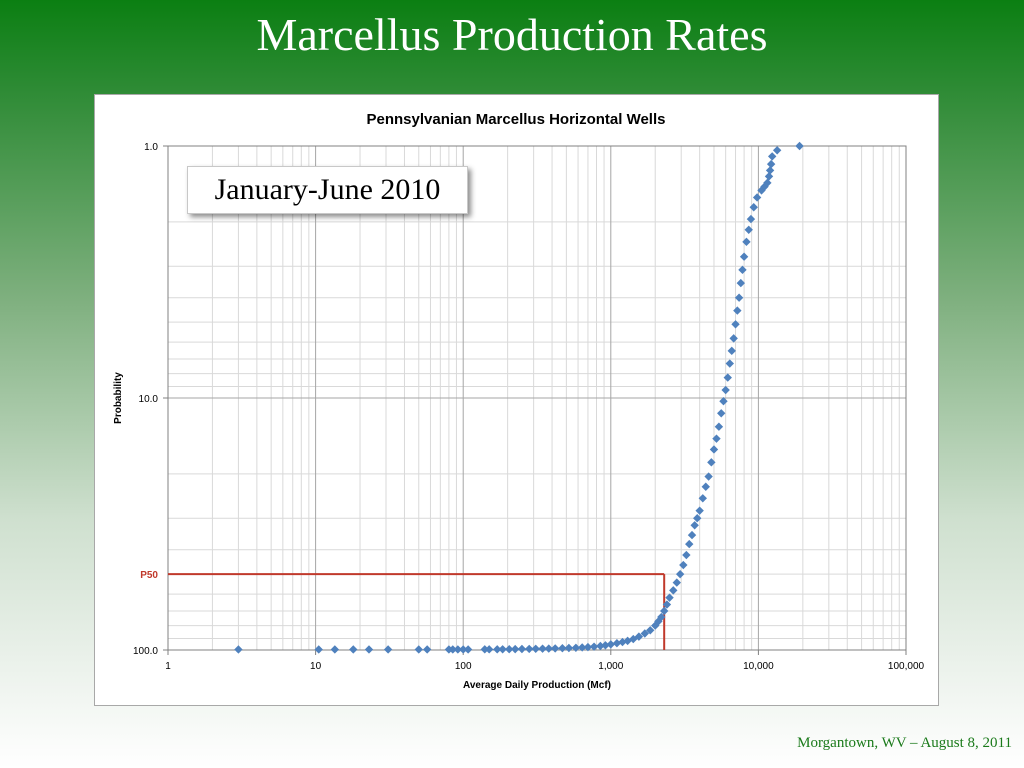 The image size is (1024, 768). I want to click on y-axis-label: Probability, so click(118, 398).